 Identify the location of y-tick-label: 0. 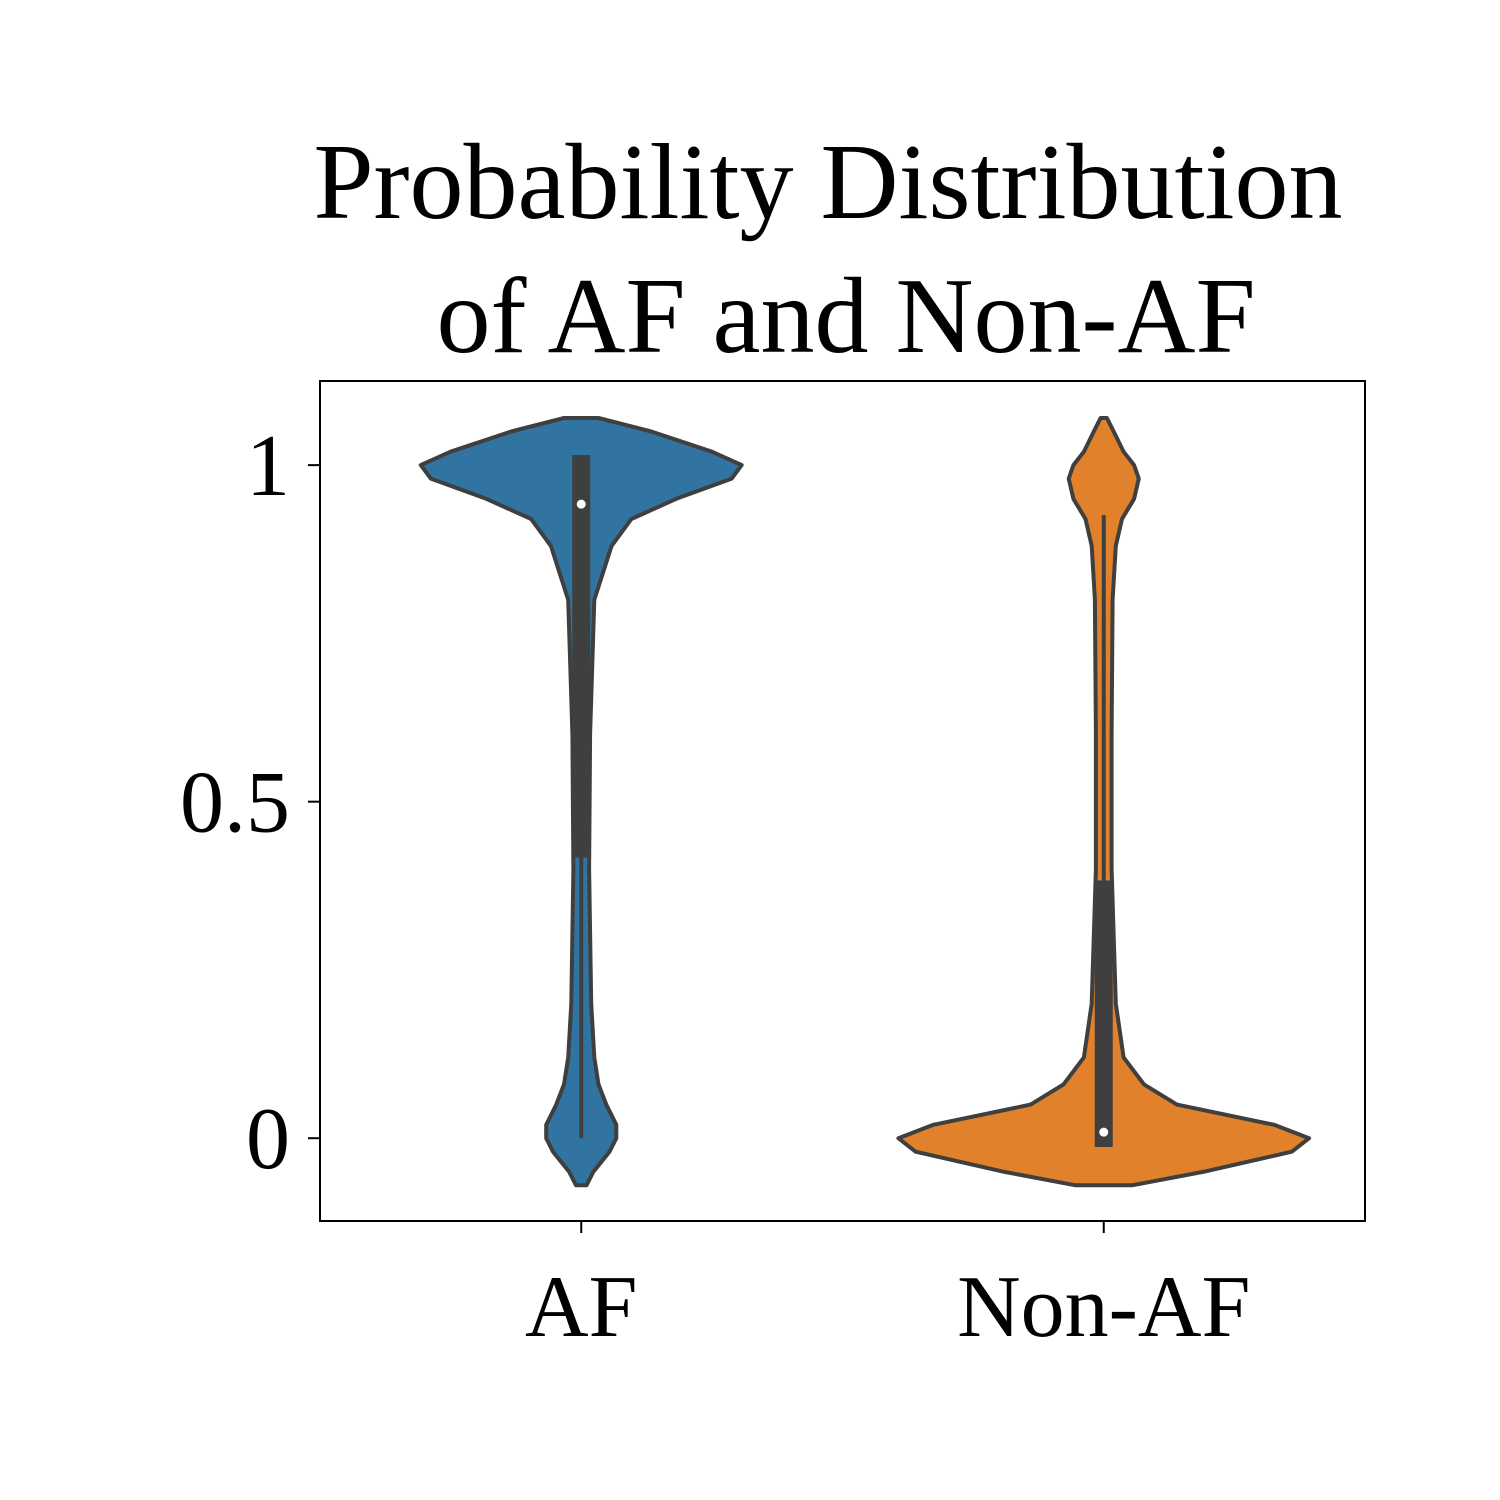
(268, 1139).